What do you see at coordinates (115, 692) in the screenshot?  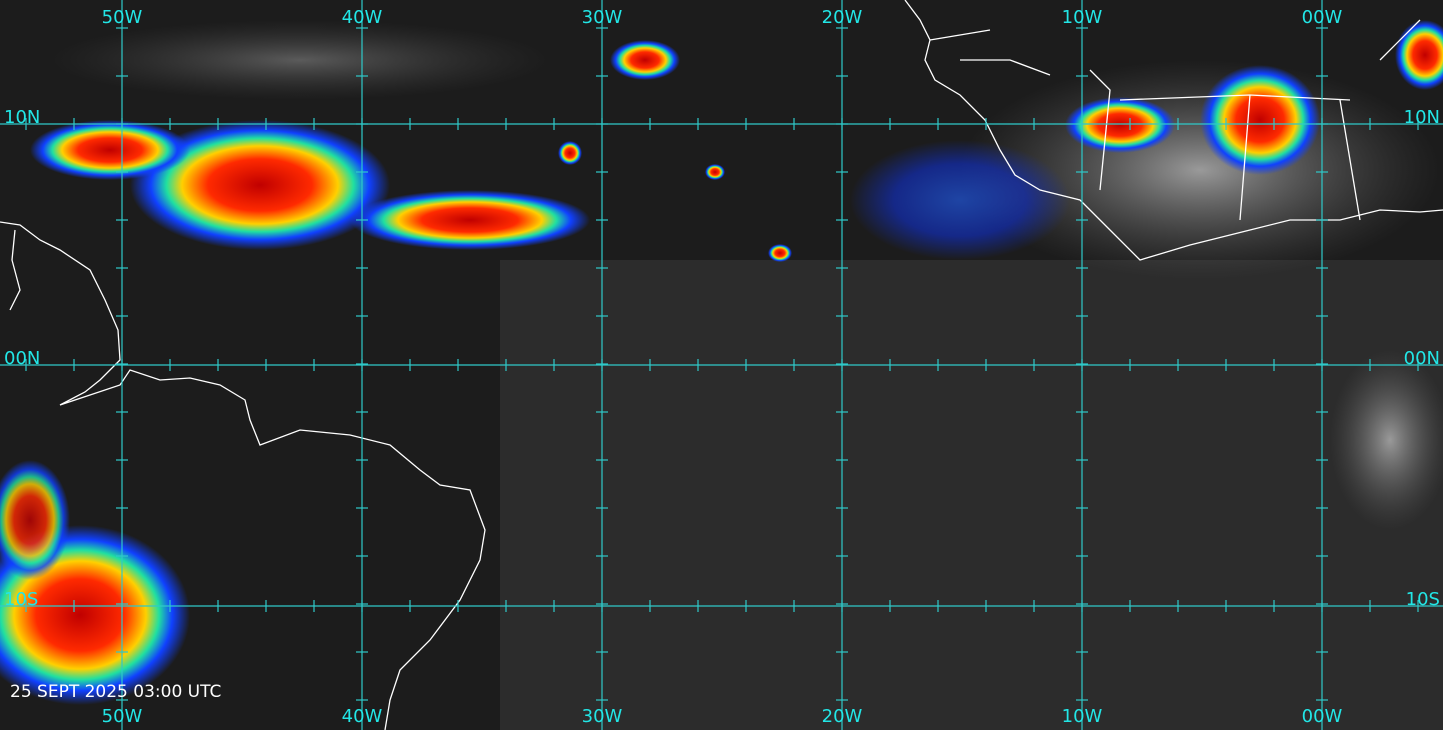 I see `timestamp: 25 SEPT 2025 03:00 UTC` at bounding box center [115, 692].